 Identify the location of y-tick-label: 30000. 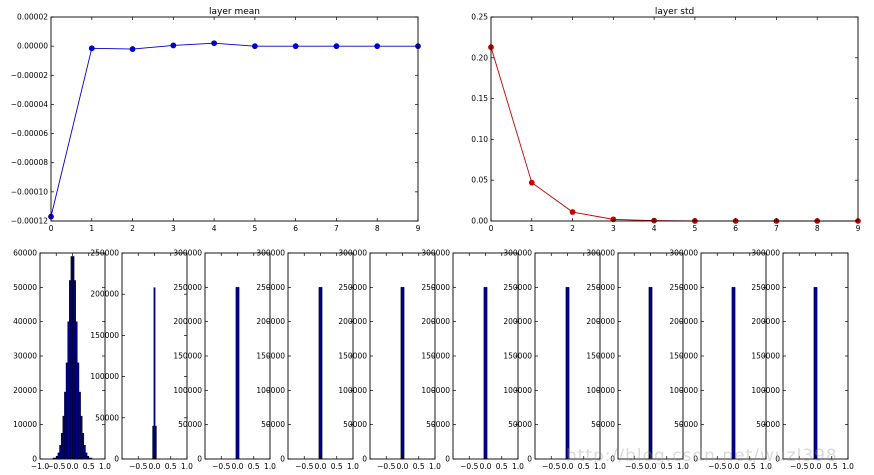
(25, 356).